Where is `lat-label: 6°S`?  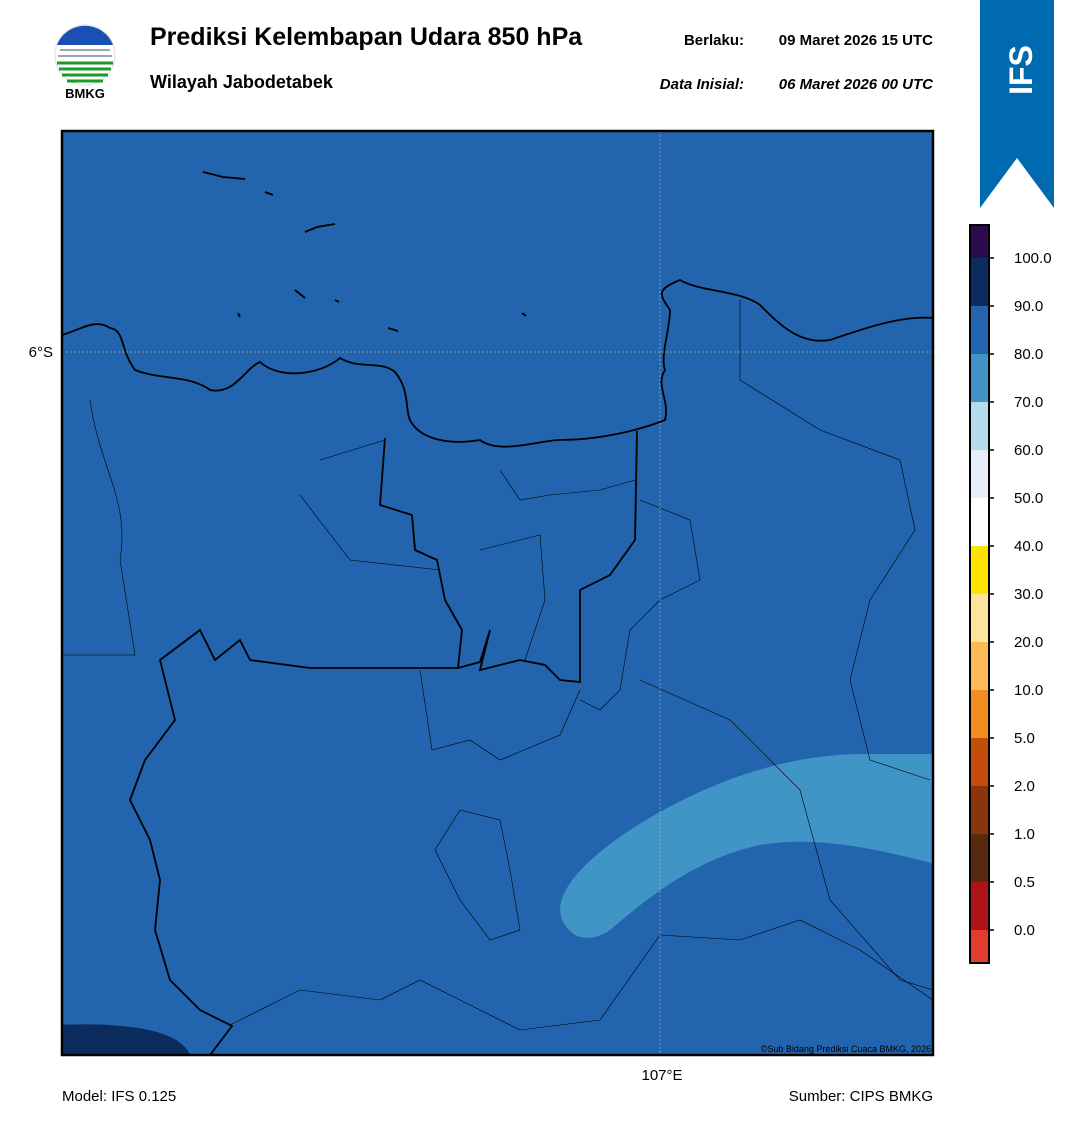
lat-label: 6°S is located at coordinates (41, 352).